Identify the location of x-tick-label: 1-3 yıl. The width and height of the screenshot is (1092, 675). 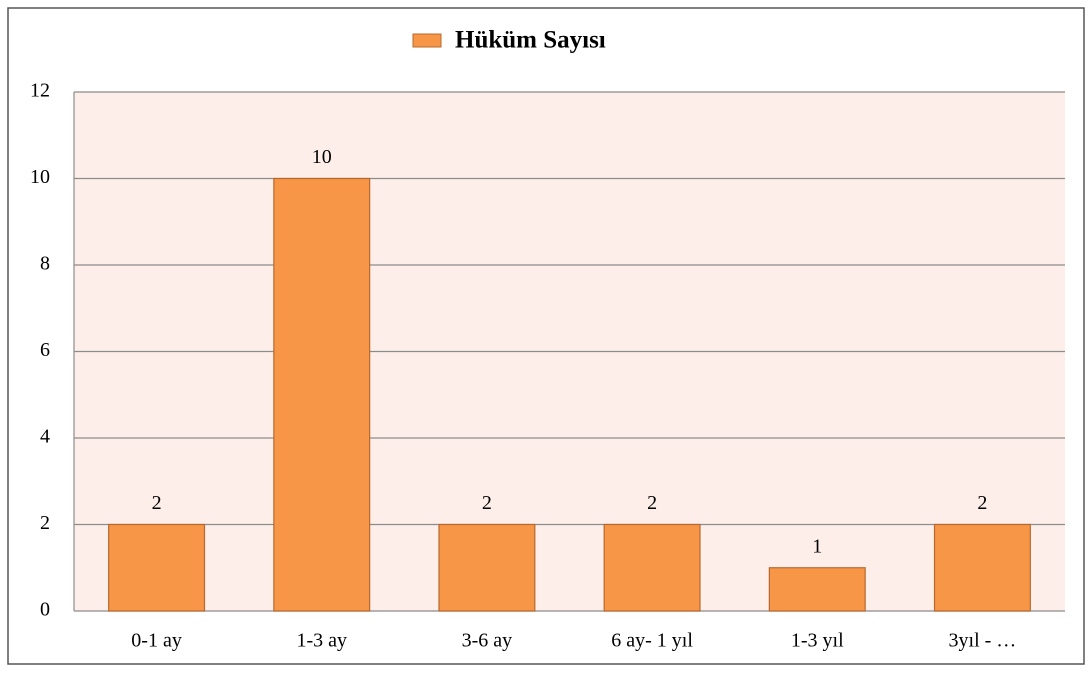
(817, 641).